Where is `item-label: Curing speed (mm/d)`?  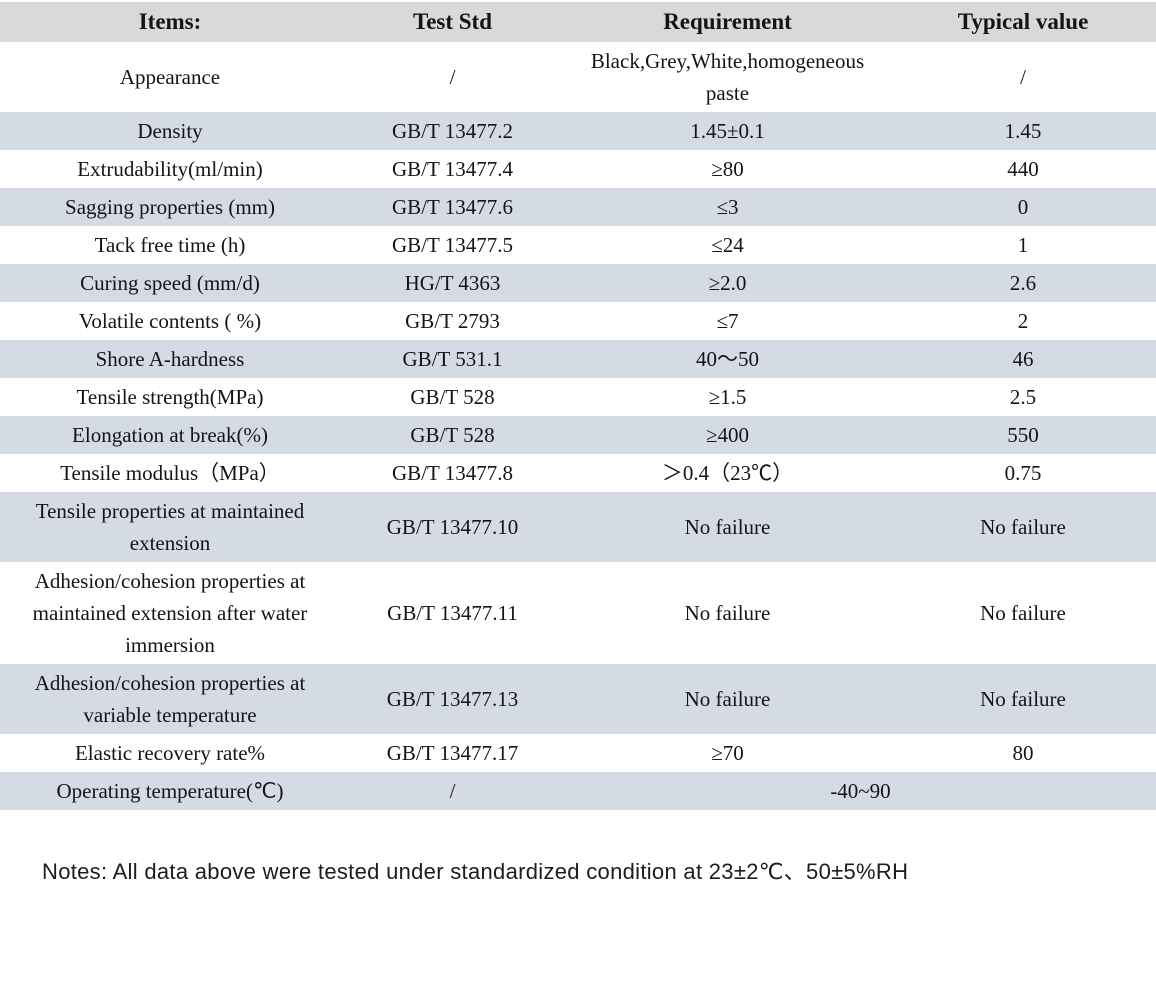 item-label: Curing speed (mm/d) is located at coordinates (170, 283).